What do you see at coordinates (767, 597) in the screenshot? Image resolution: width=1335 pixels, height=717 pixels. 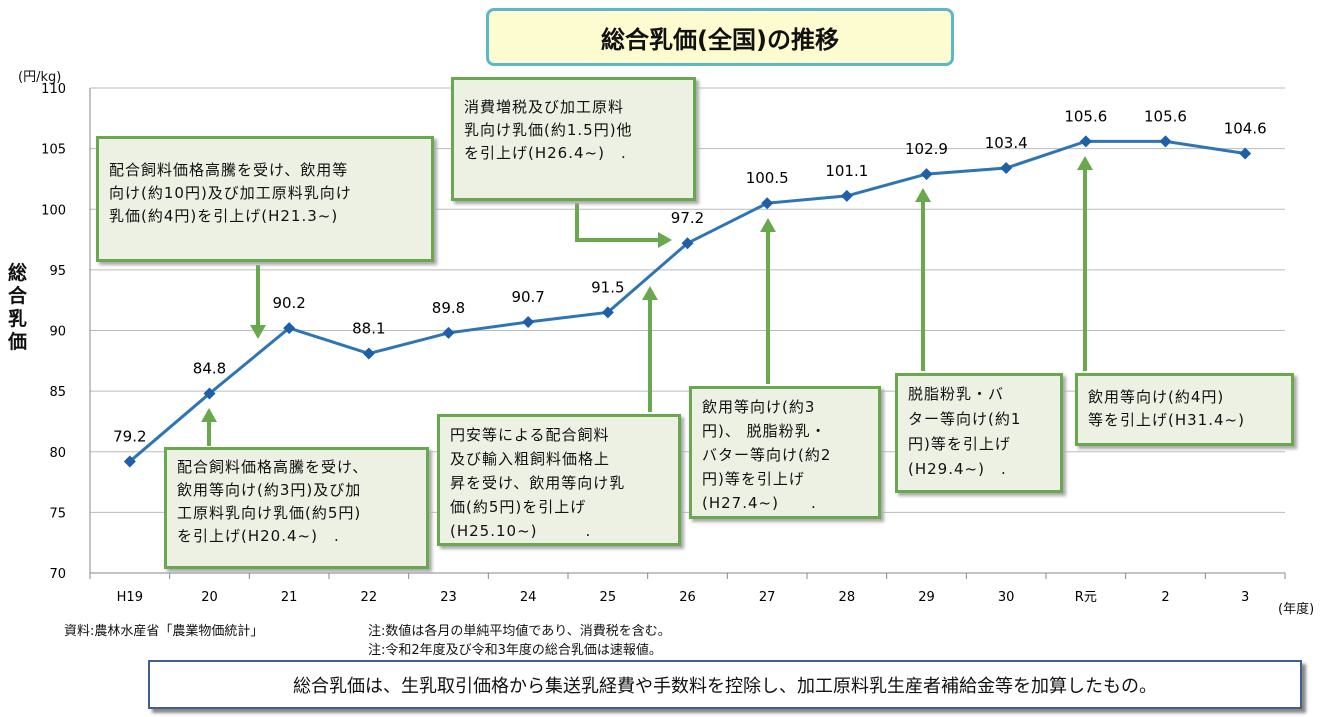 I see `x-tick-label: 27` at bounding box center [767, 597].